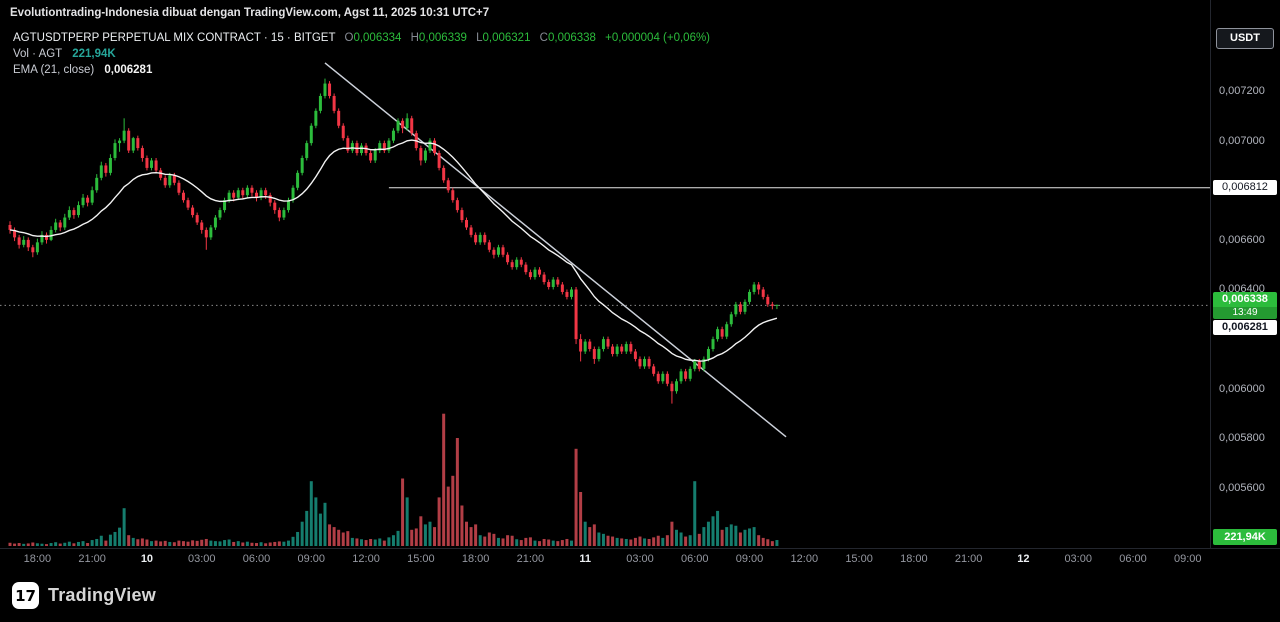  Describe the element at coordinates (1245, 537) in the screenshot. I see `volume-axis-badge: 221,94K` at that location.